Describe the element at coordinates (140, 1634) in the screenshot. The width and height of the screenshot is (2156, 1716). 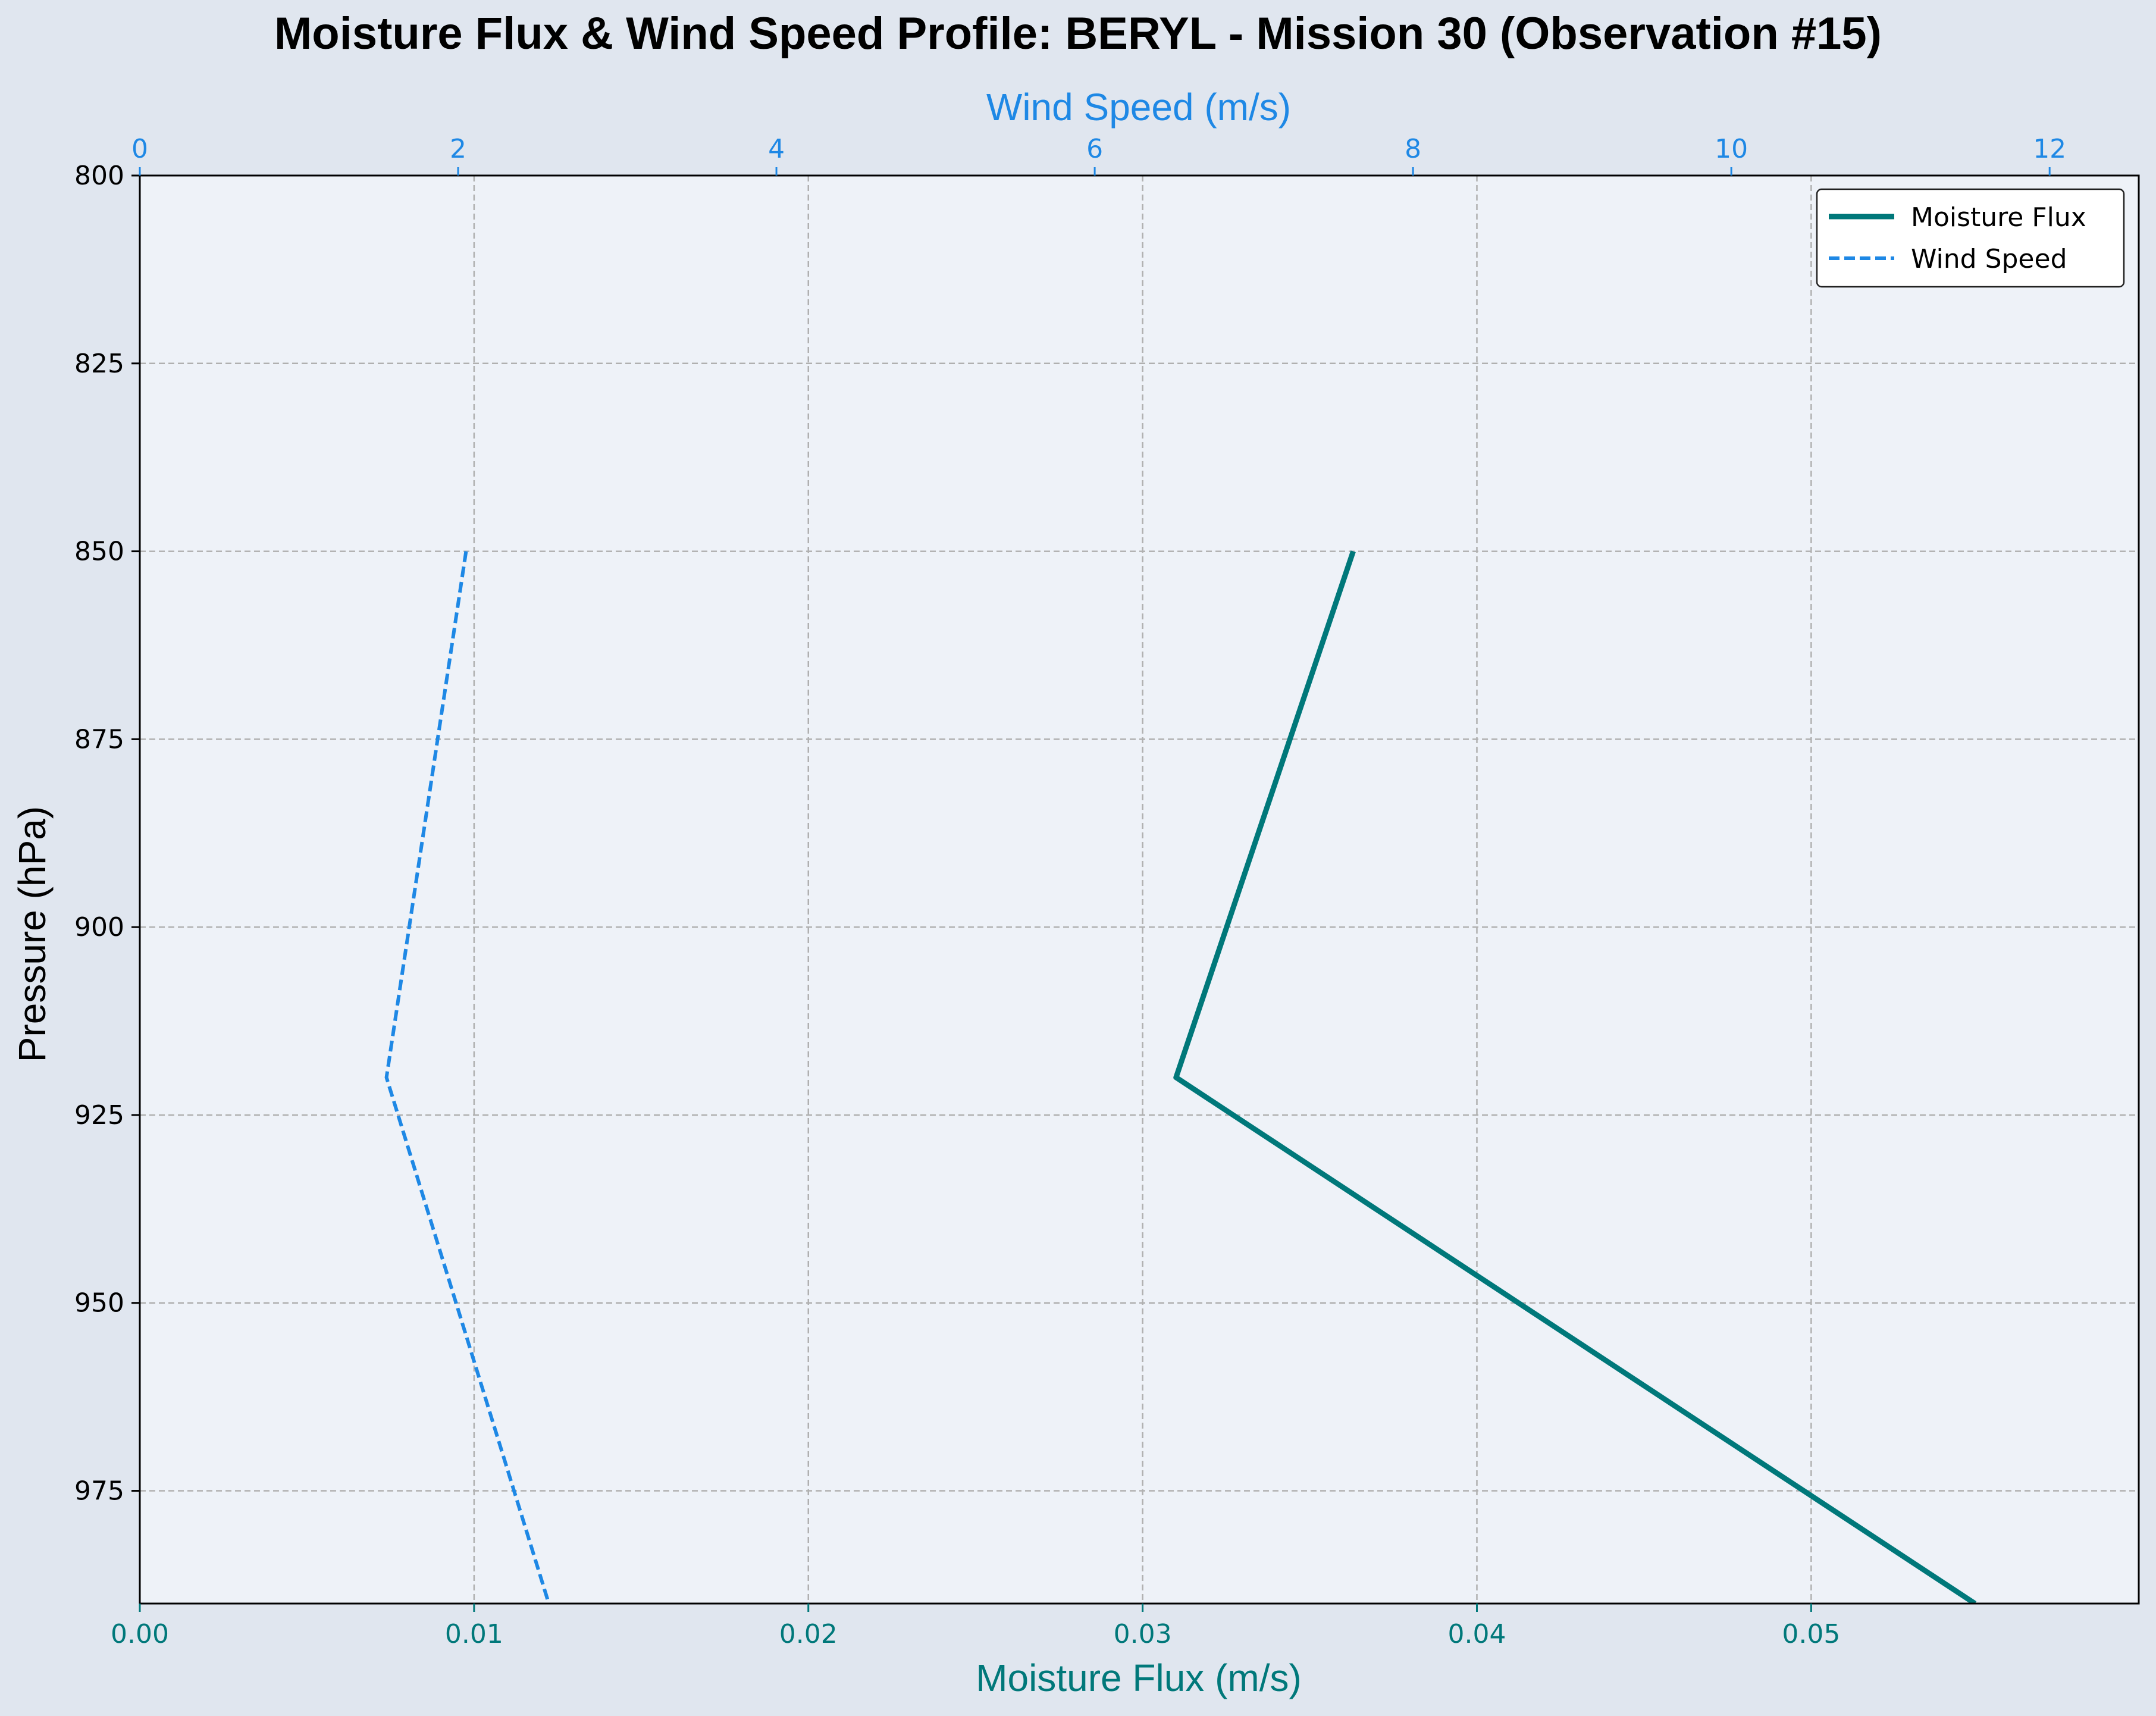
I see `bottom-x-tick-label: 0.00` at that location.